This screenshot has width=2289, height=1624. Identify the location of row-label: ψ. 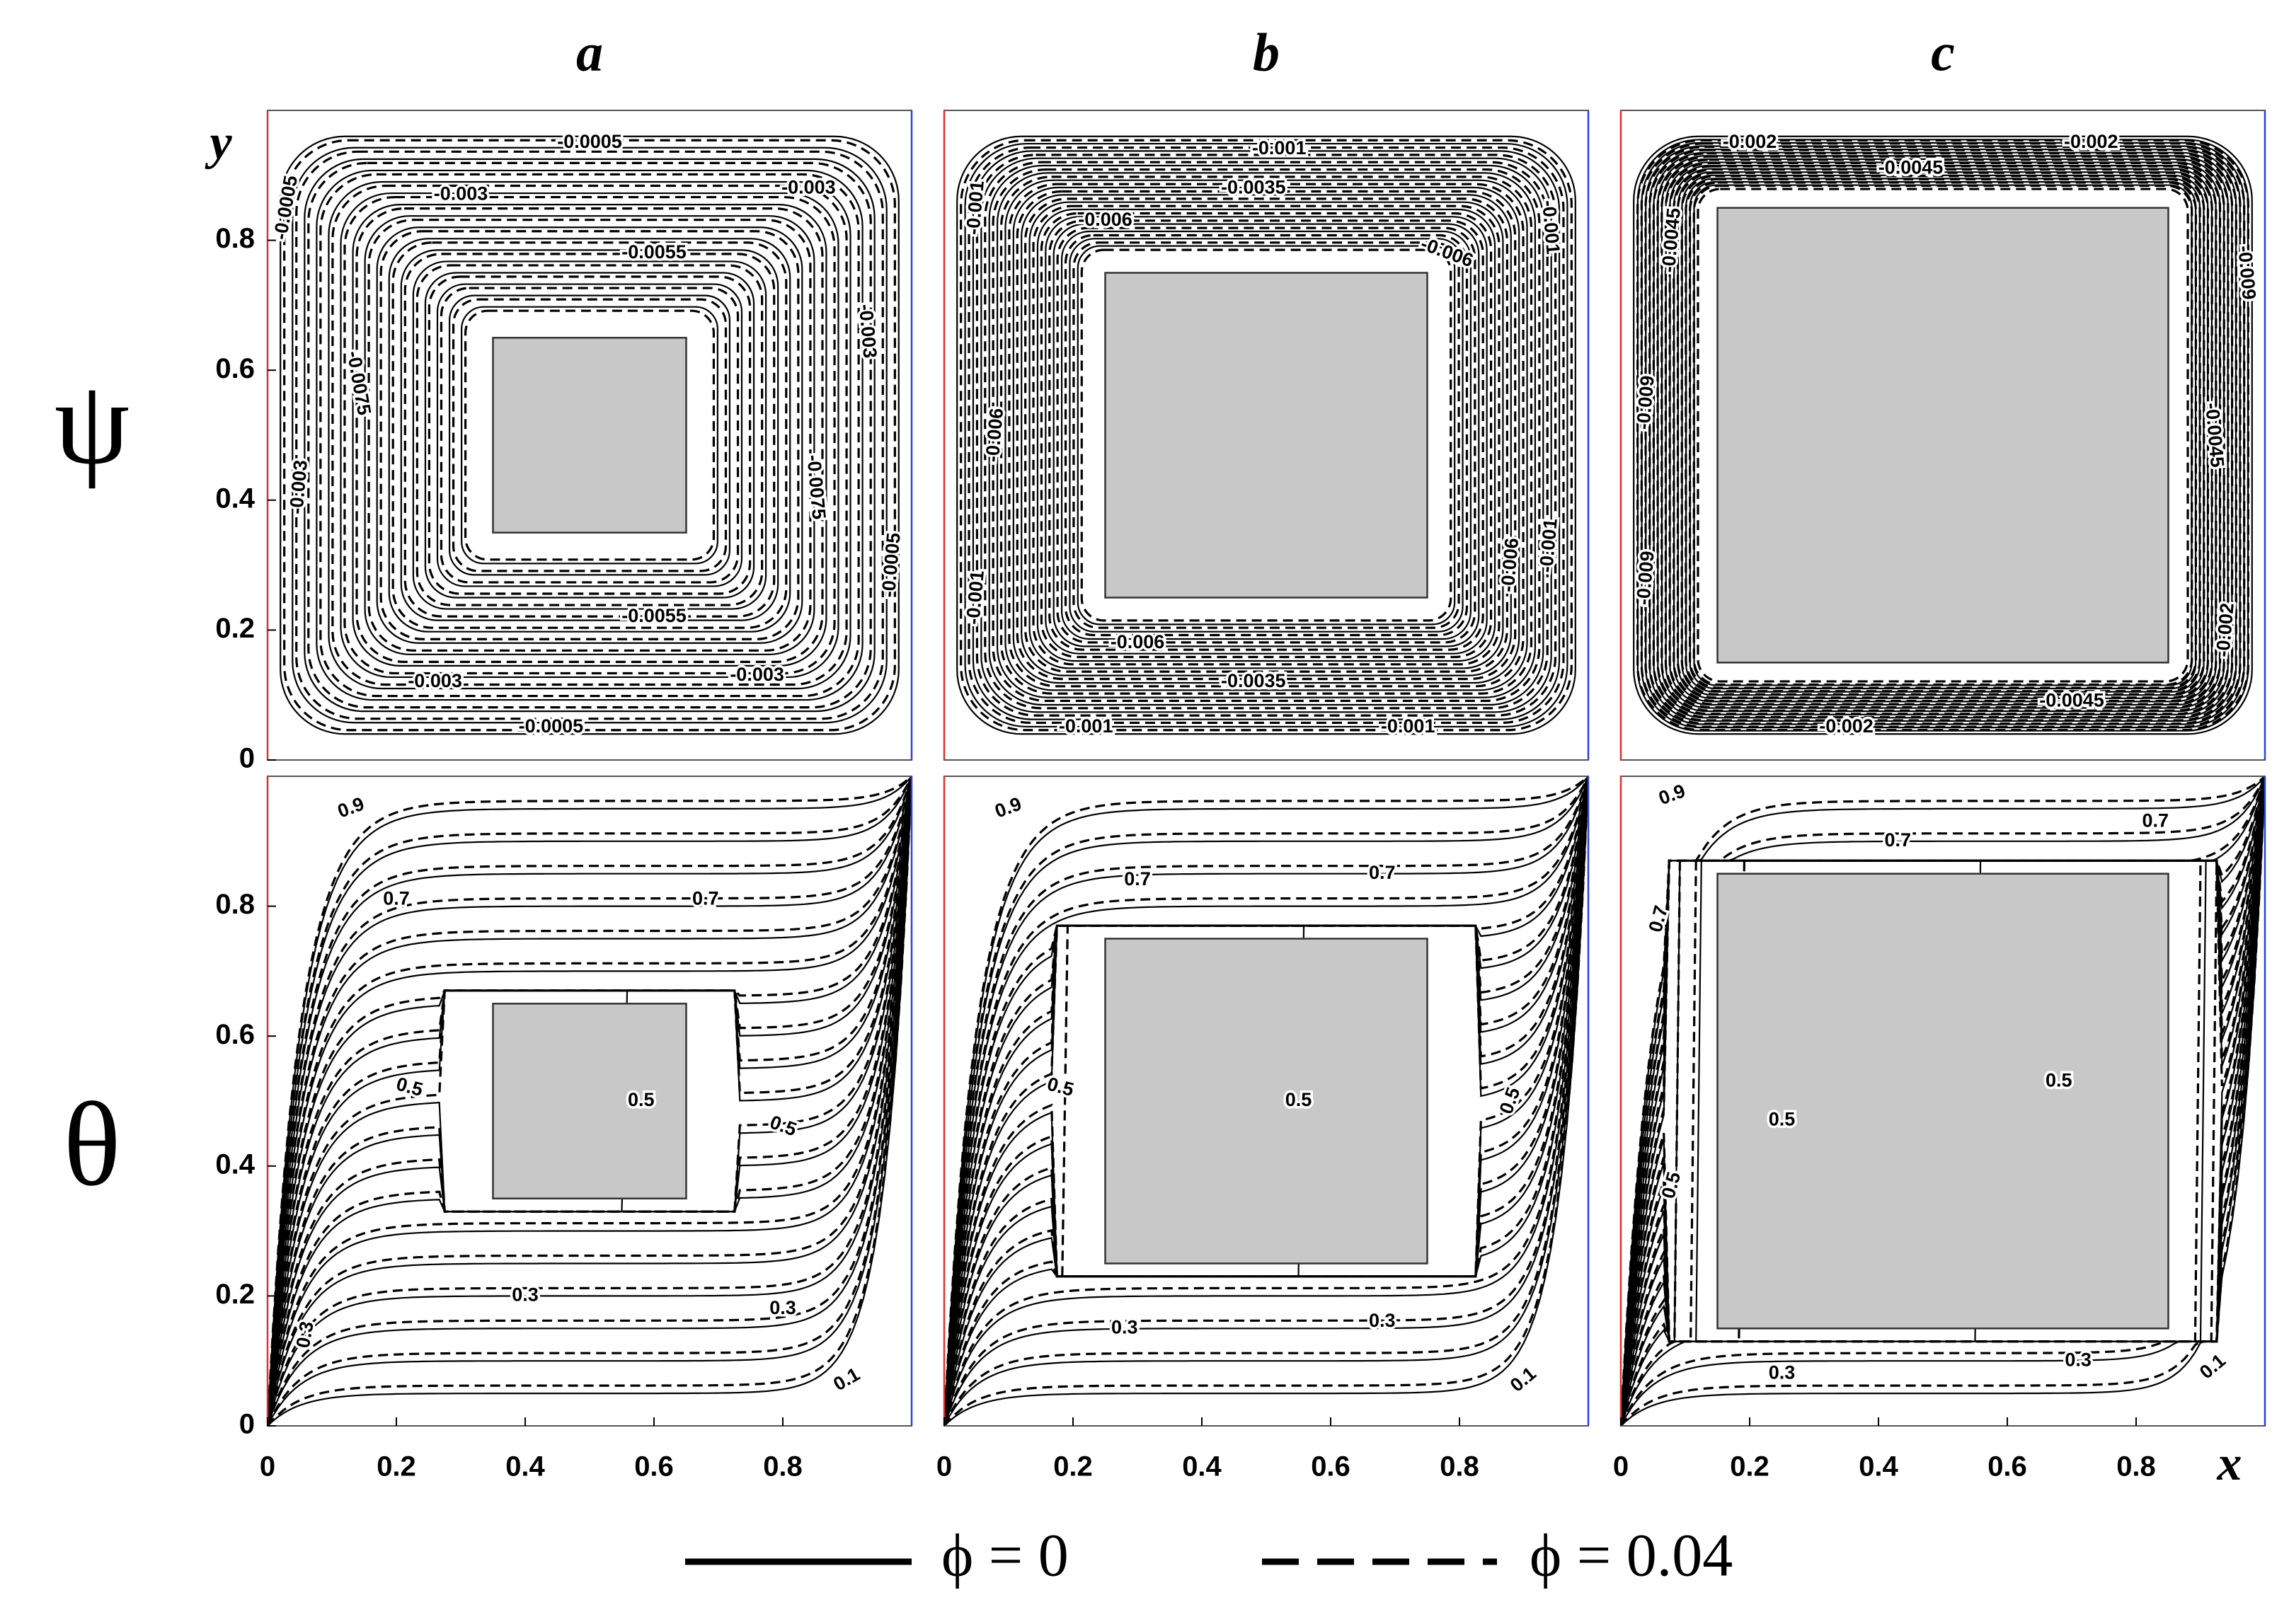
(92, 422).